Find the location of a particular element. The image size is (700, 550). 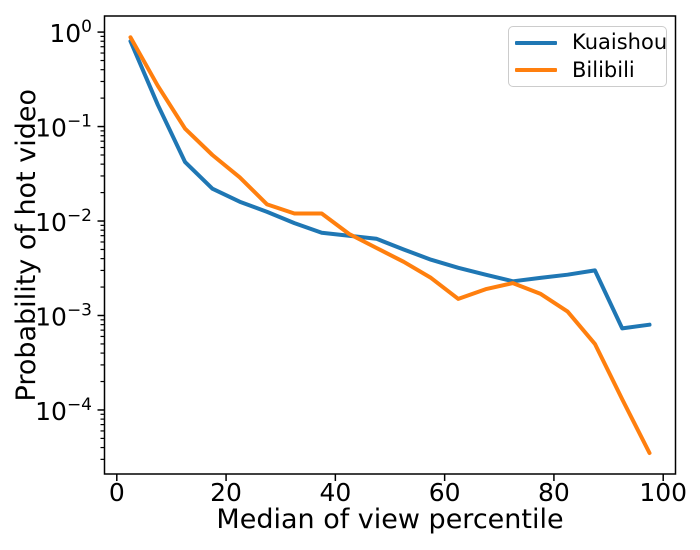

y-axis-tick-label: 10⁻¹ is located at coordinates (63, 127).